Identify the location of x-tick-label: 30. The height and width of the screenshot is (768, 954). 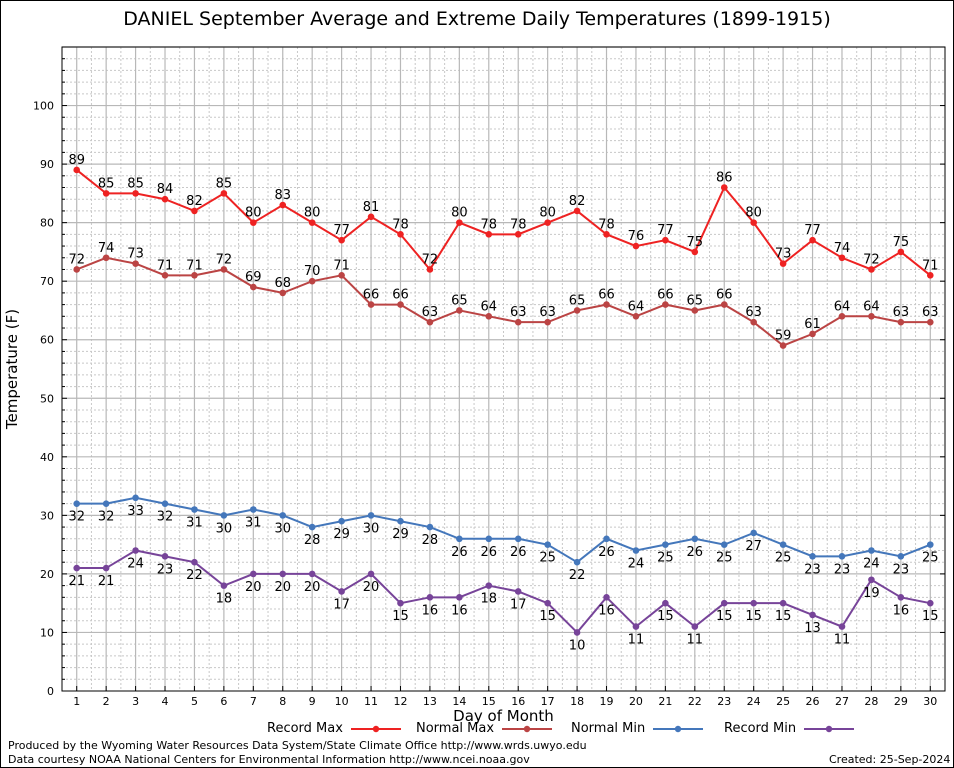
(930, 701).